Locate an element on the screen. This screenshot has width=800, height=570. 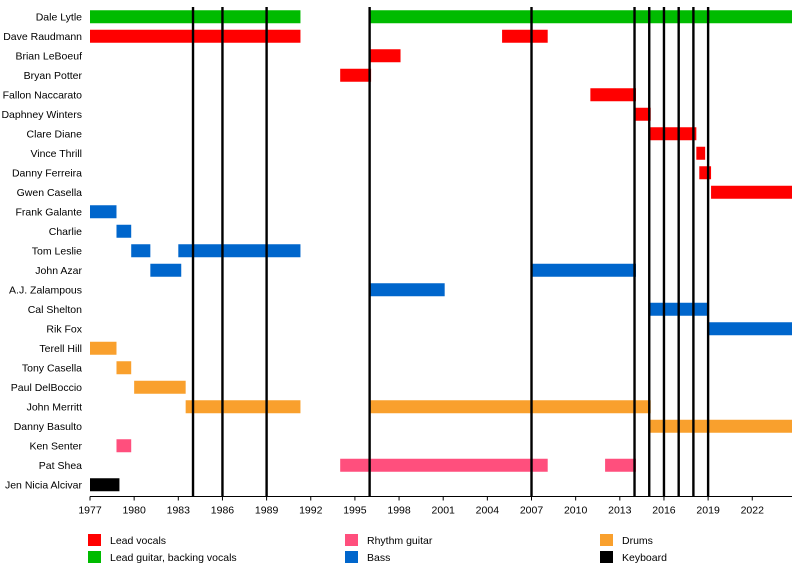
x-tick-label-2016: 2016 is located at coordinates (664, 511).